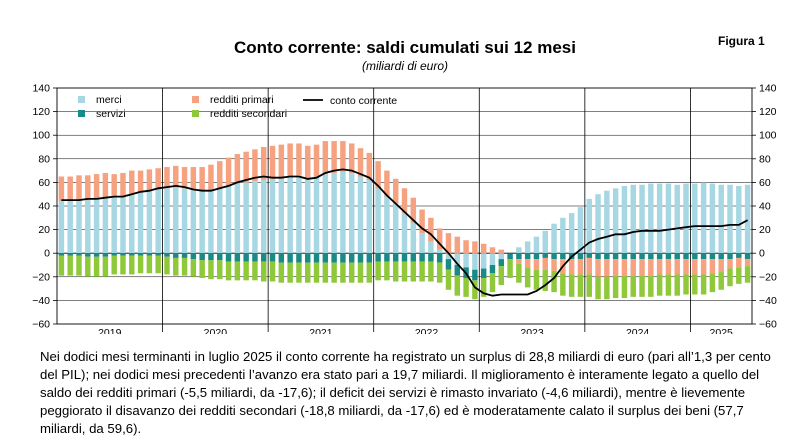 The height and width of the screenshot is (438, 796). I want to click on legend-swatch-redditi-secondari, so click(195, 113).